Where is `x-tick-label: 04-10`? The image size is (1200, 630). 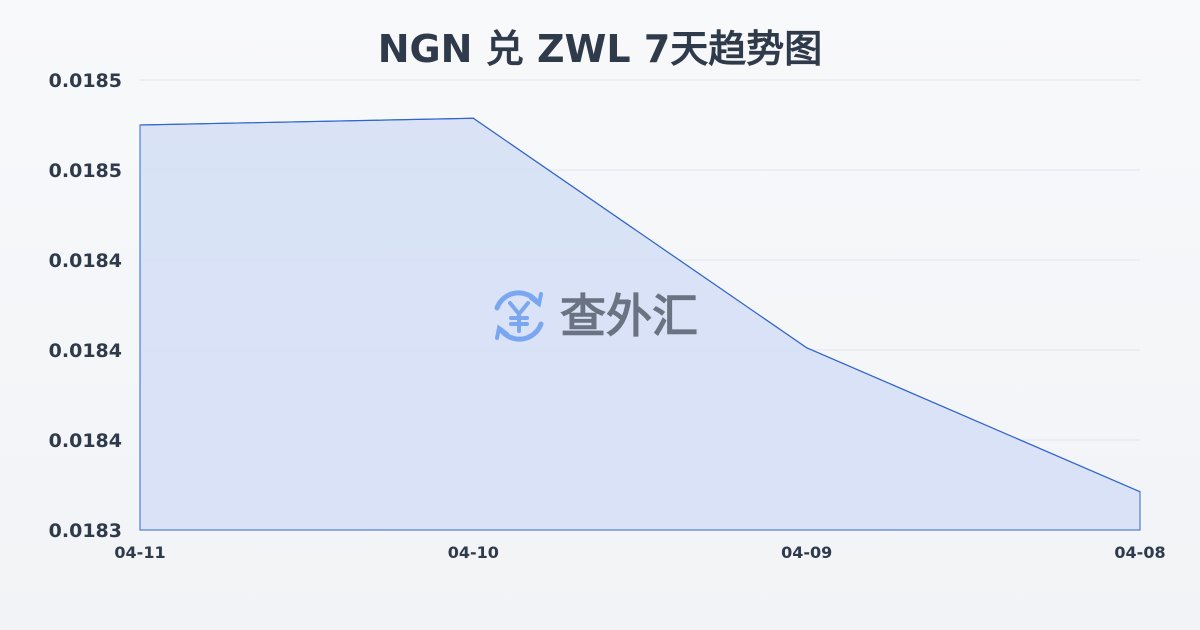 x-tick-label: 04-10 is located at coordinates (473, 552).